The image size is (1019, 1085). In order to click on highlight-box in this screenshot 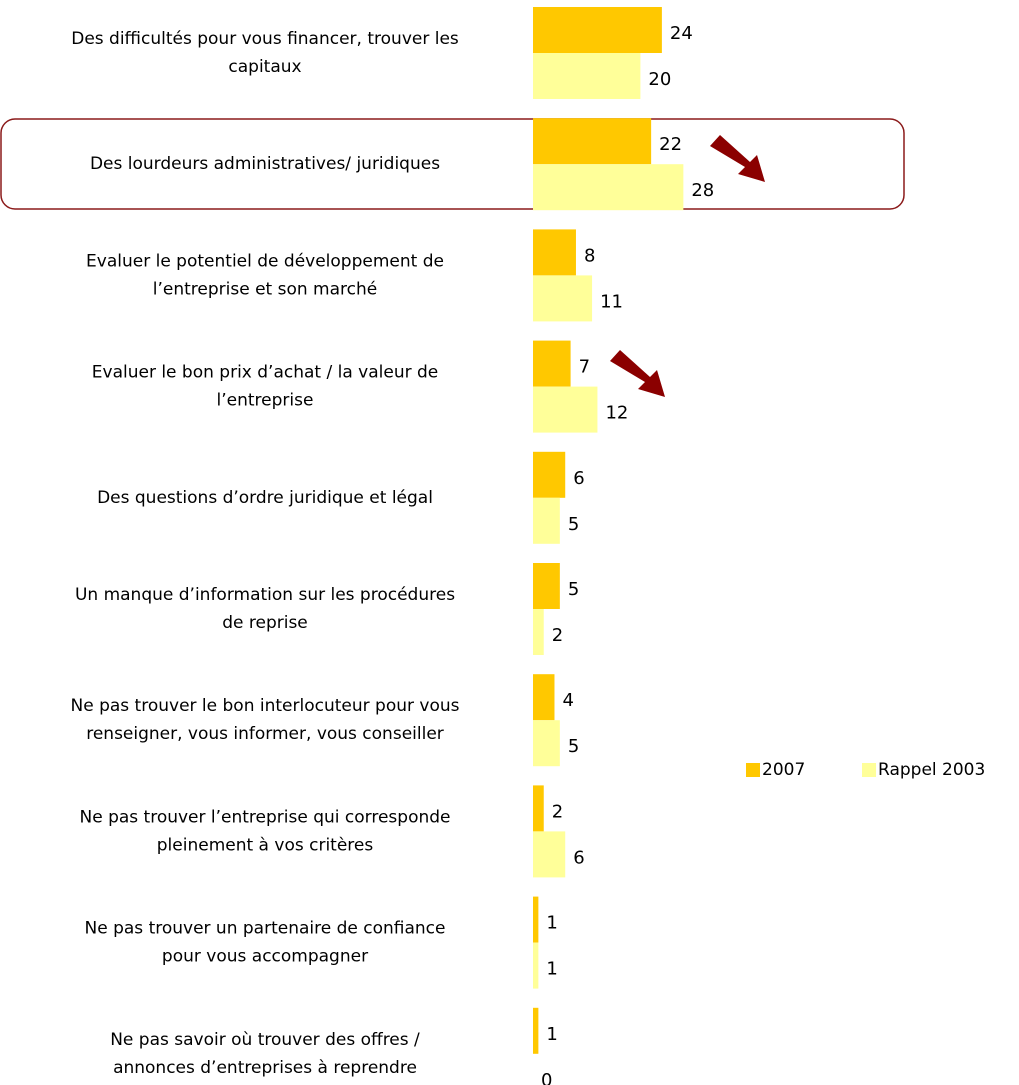, I will do `click(452, 164)`.